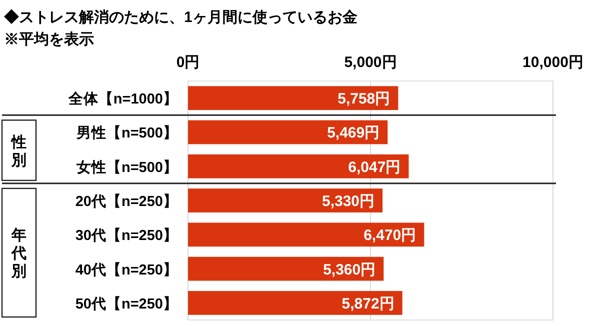  What do you see at coordinates (181, 17) in the screenshot?
I see `chart-title: ◆ストレス解消のために、1ヶ月間に使っているお金` at bounding box center [181, 17].